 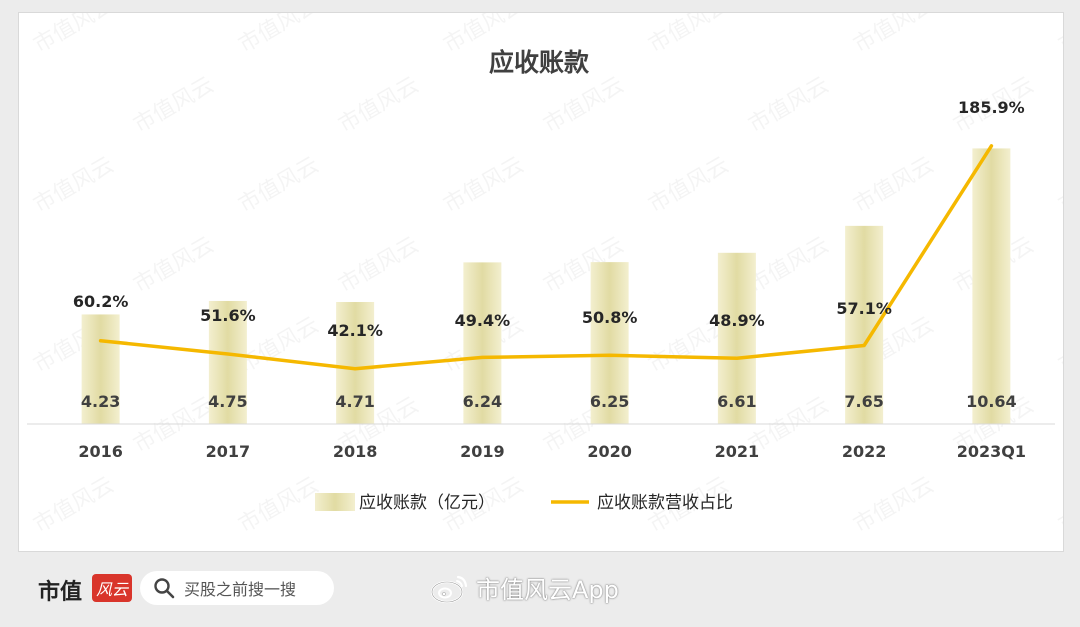 I want to click on x-tick-label: 2017, so click(x=228, y=451).